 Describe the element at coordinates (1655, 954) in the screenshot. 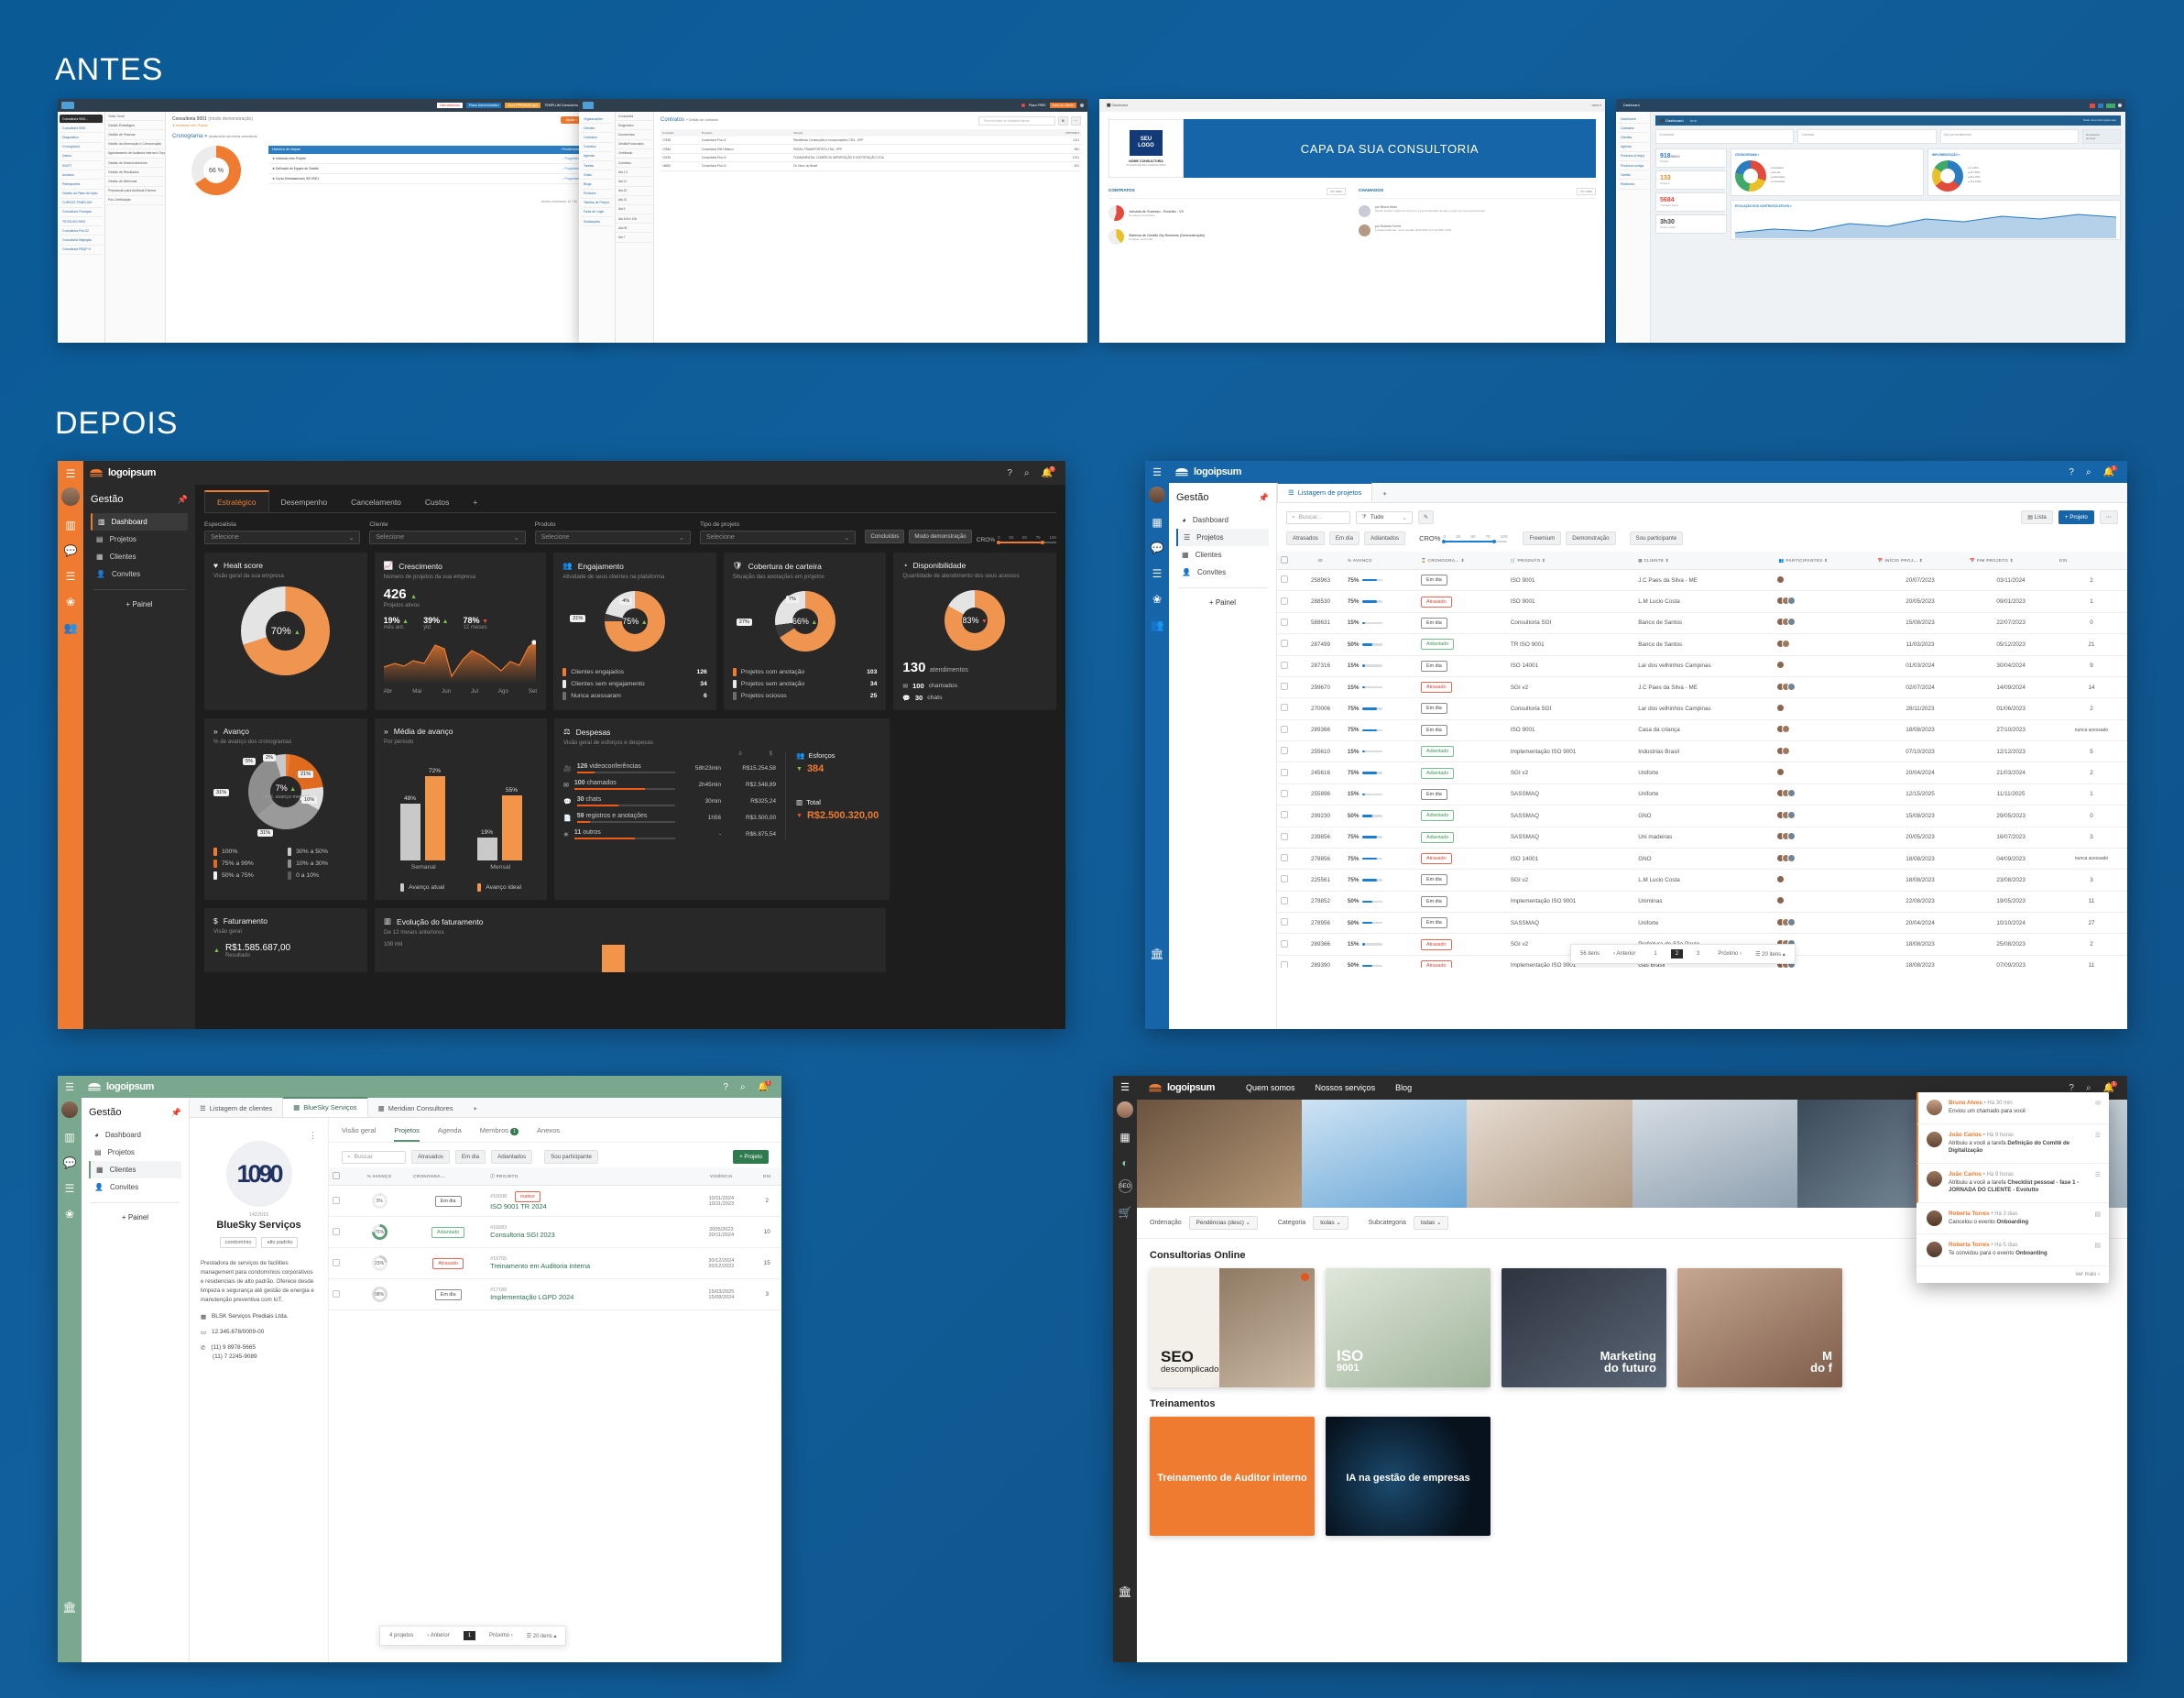

I see `page-1: 1` at that location.